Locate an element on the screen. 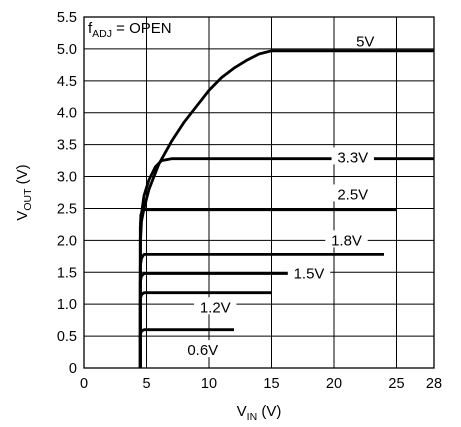 This screenshot has width=461, height=427. fadj-annotation: fADJ = OPEN is located at coordinates (130, 30).